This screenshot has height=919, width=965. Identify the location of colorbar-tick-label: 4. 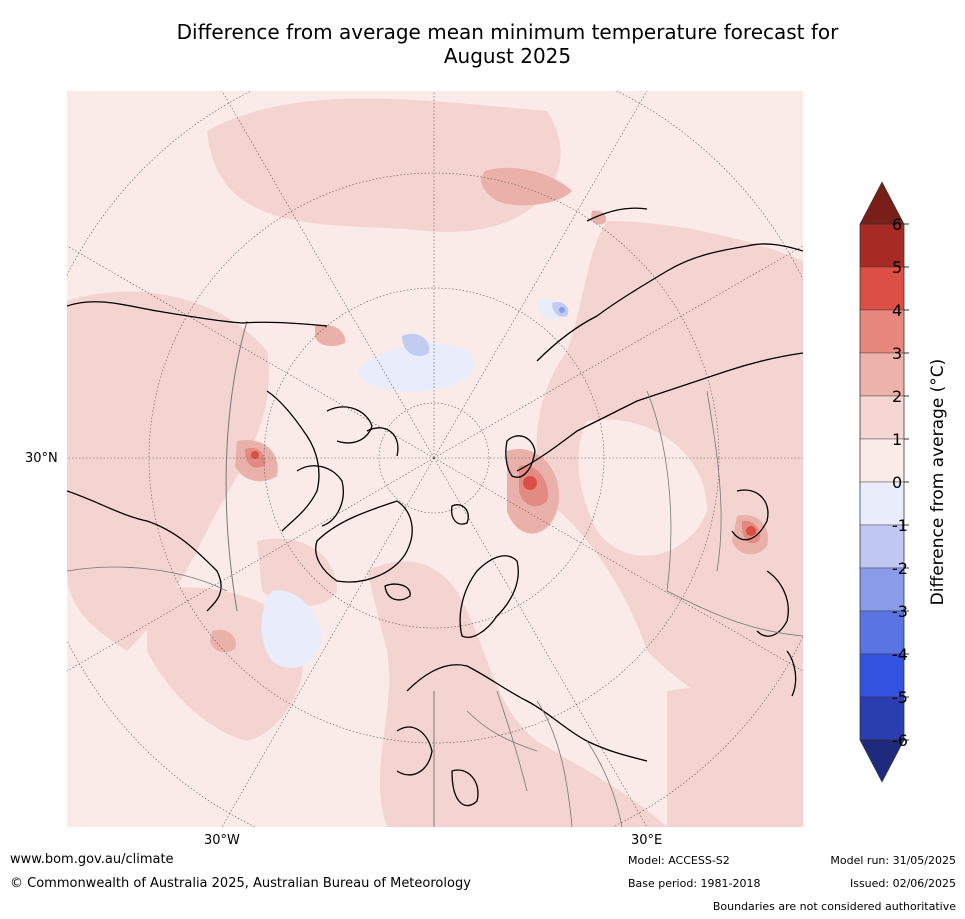
(897, 310).